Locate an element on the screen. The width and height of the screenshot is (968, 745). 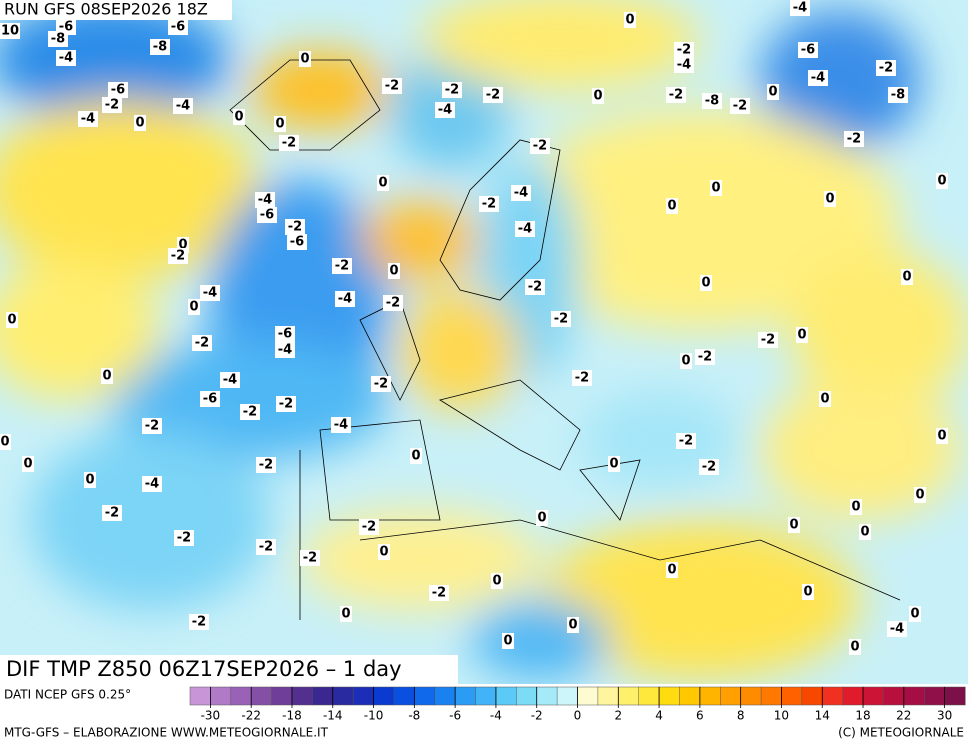
color-tick-label: 2 is located at coordinates (618, 716).